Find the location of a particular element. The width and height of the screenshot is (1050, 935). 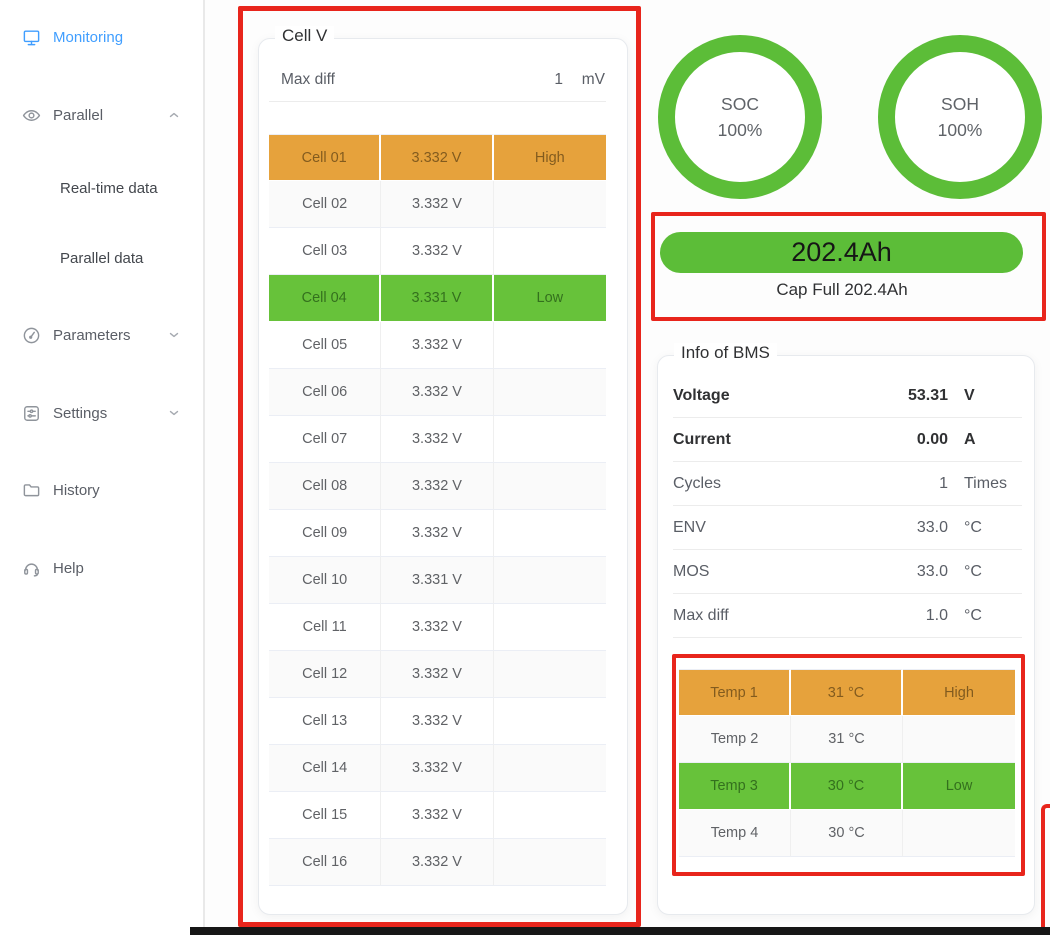

soh-label: SOH is located at coordinates (960, 103).